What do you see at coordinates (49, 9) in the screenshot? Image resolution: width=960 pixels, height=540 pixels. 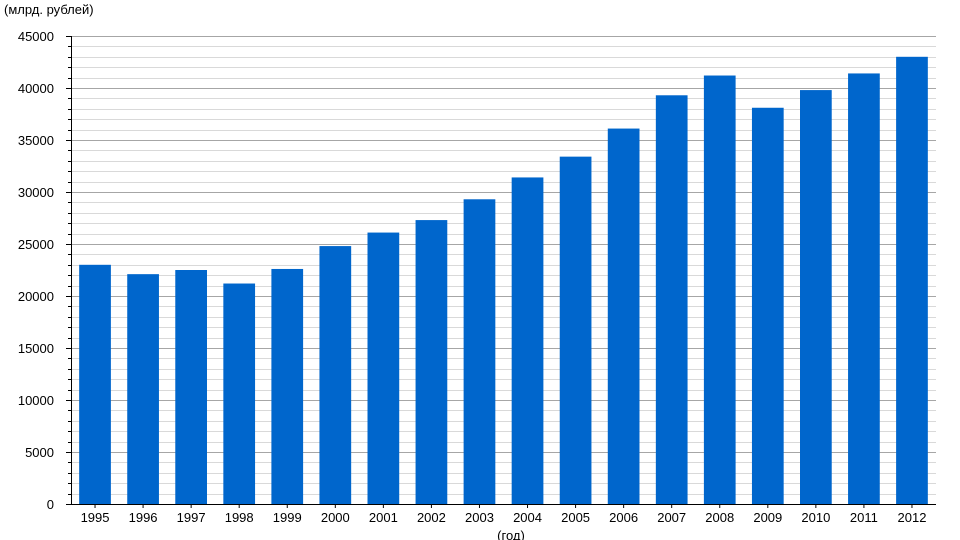 I see `y-axis-title: (млрд. рублей)` at bounding box center [49, 9].